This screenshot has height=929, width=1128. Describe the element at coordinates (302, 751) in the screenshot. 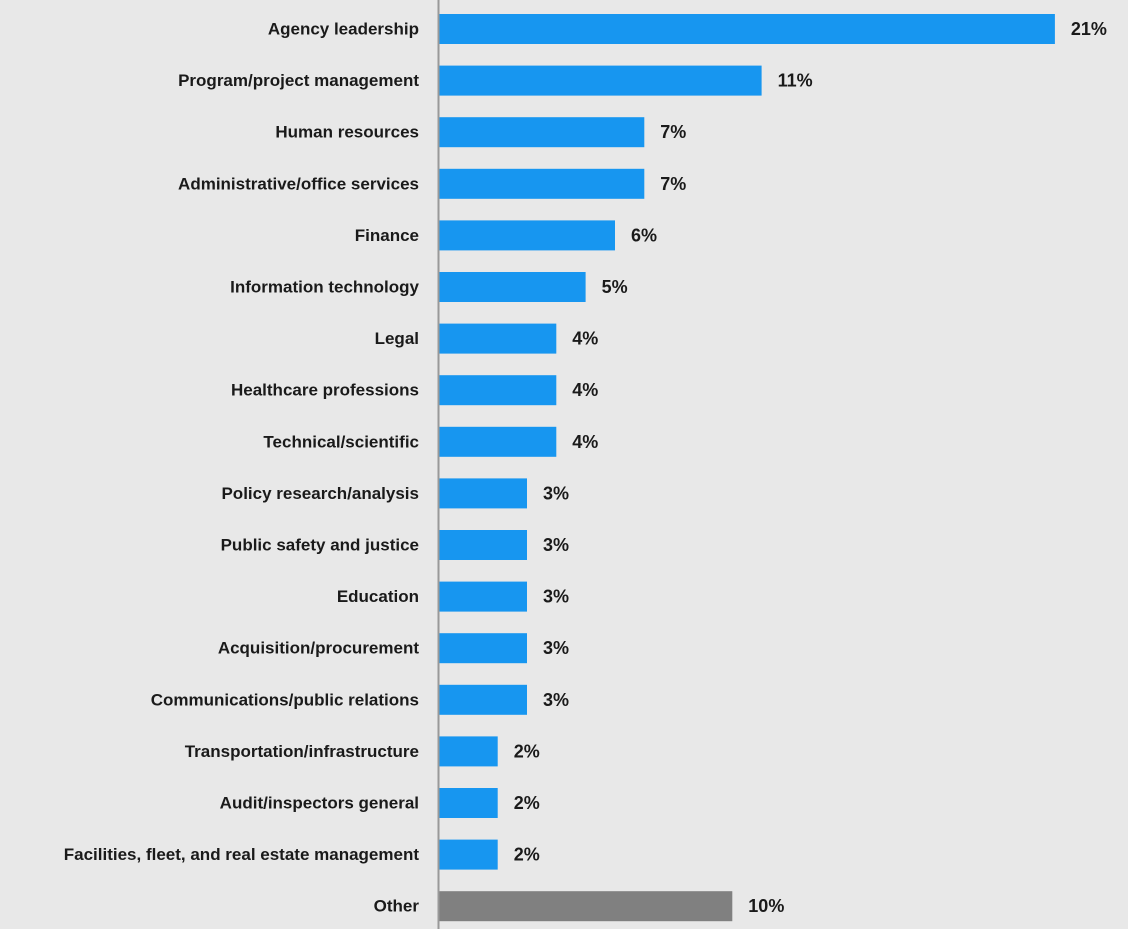

I see `category-label: Transportation/infrastructure` at that location.